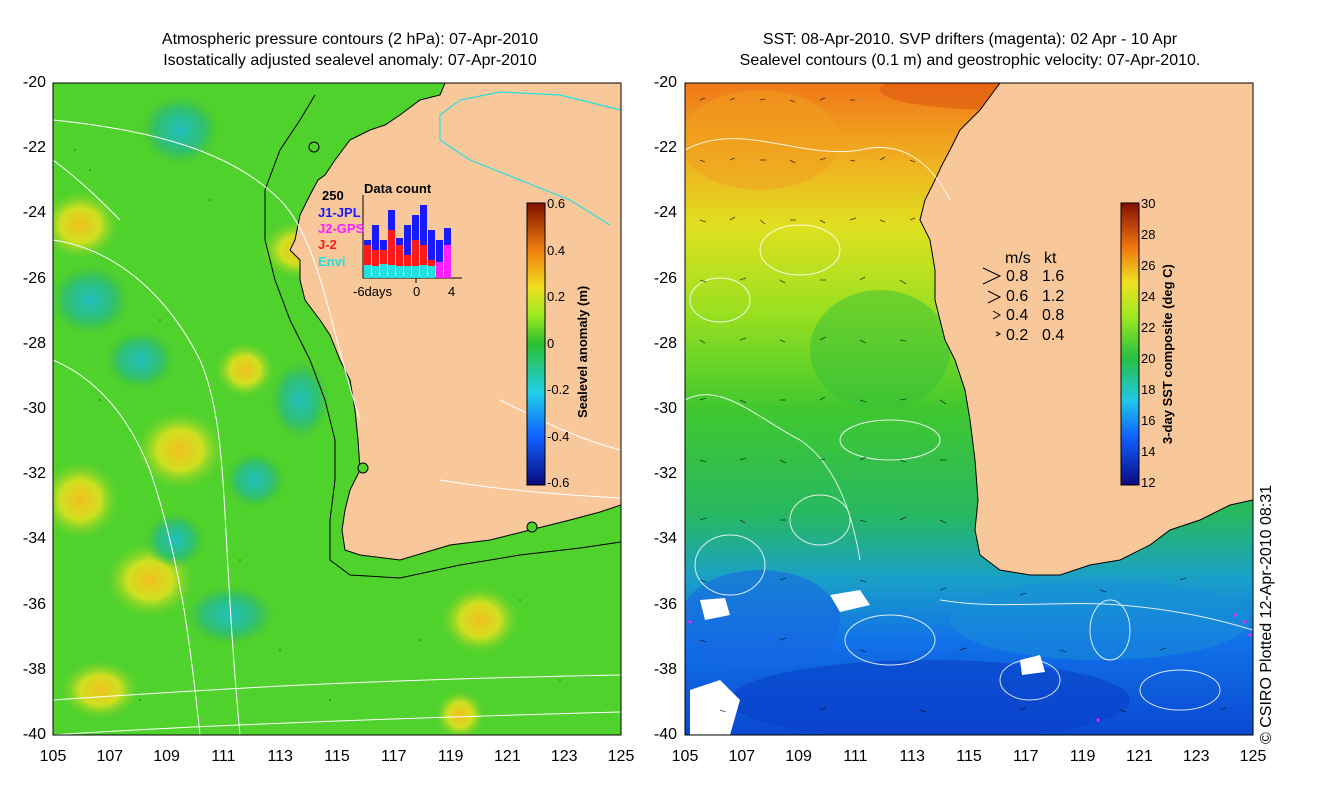 The height and width of the screenshot is (810, 1320). Describe the element at coordinates (327, 244) in the screenshot. I see `inset-legend-j2b: J-2` at that location.